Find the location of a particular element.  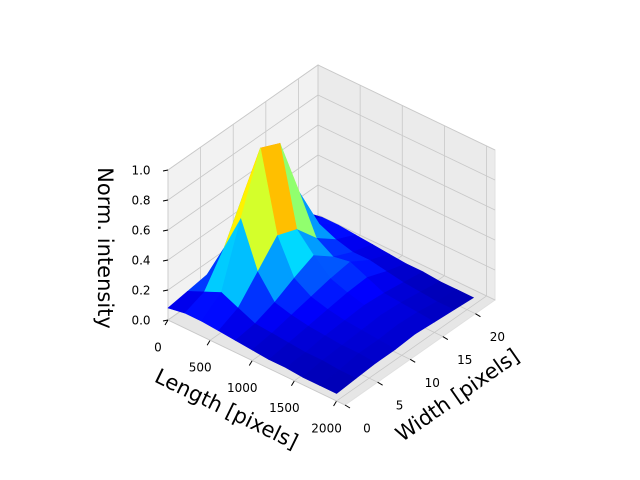

x-tick-label: 1500 is located at coordinates (284, 408).